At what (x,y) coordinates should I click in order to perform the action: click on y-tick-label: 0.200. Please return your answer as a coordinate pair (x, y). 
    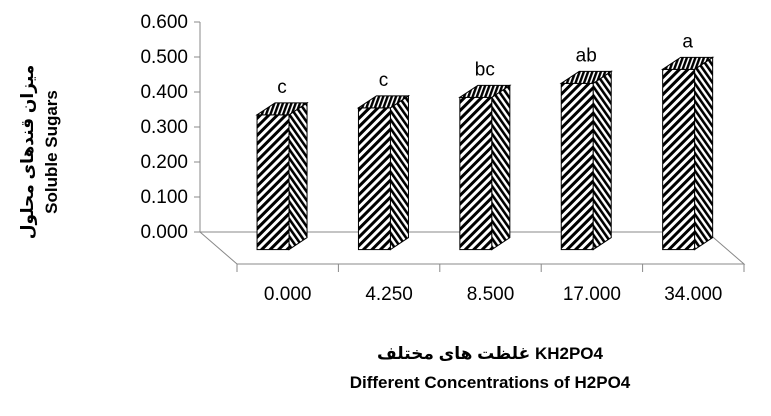
    Looking at the image, I should click on (164, 162).